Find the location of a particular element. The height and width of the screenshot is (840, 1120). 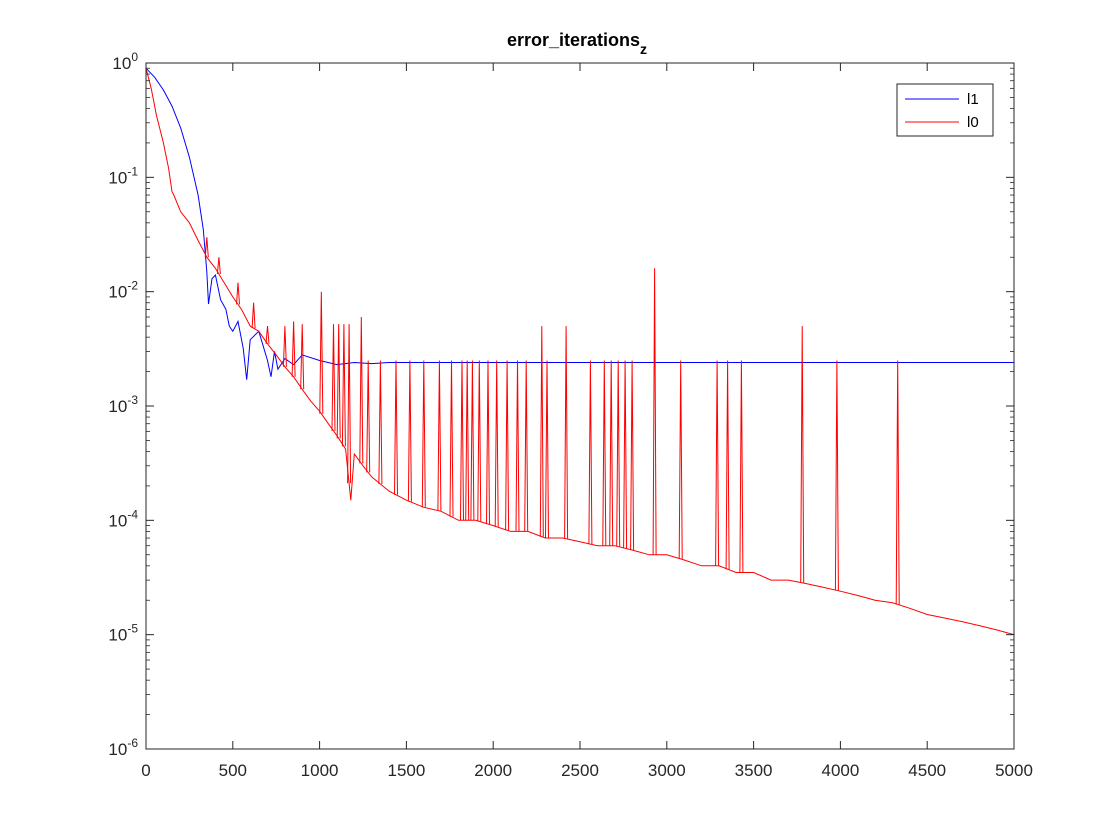

chart-title: error_iterationsz is located at coordinates (577, 43).